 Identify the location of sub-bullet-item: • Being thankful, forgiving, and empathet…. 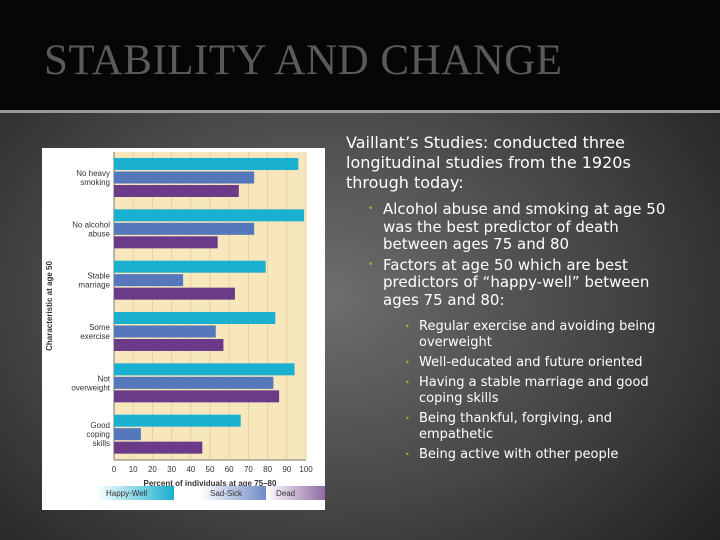
(540, 427).